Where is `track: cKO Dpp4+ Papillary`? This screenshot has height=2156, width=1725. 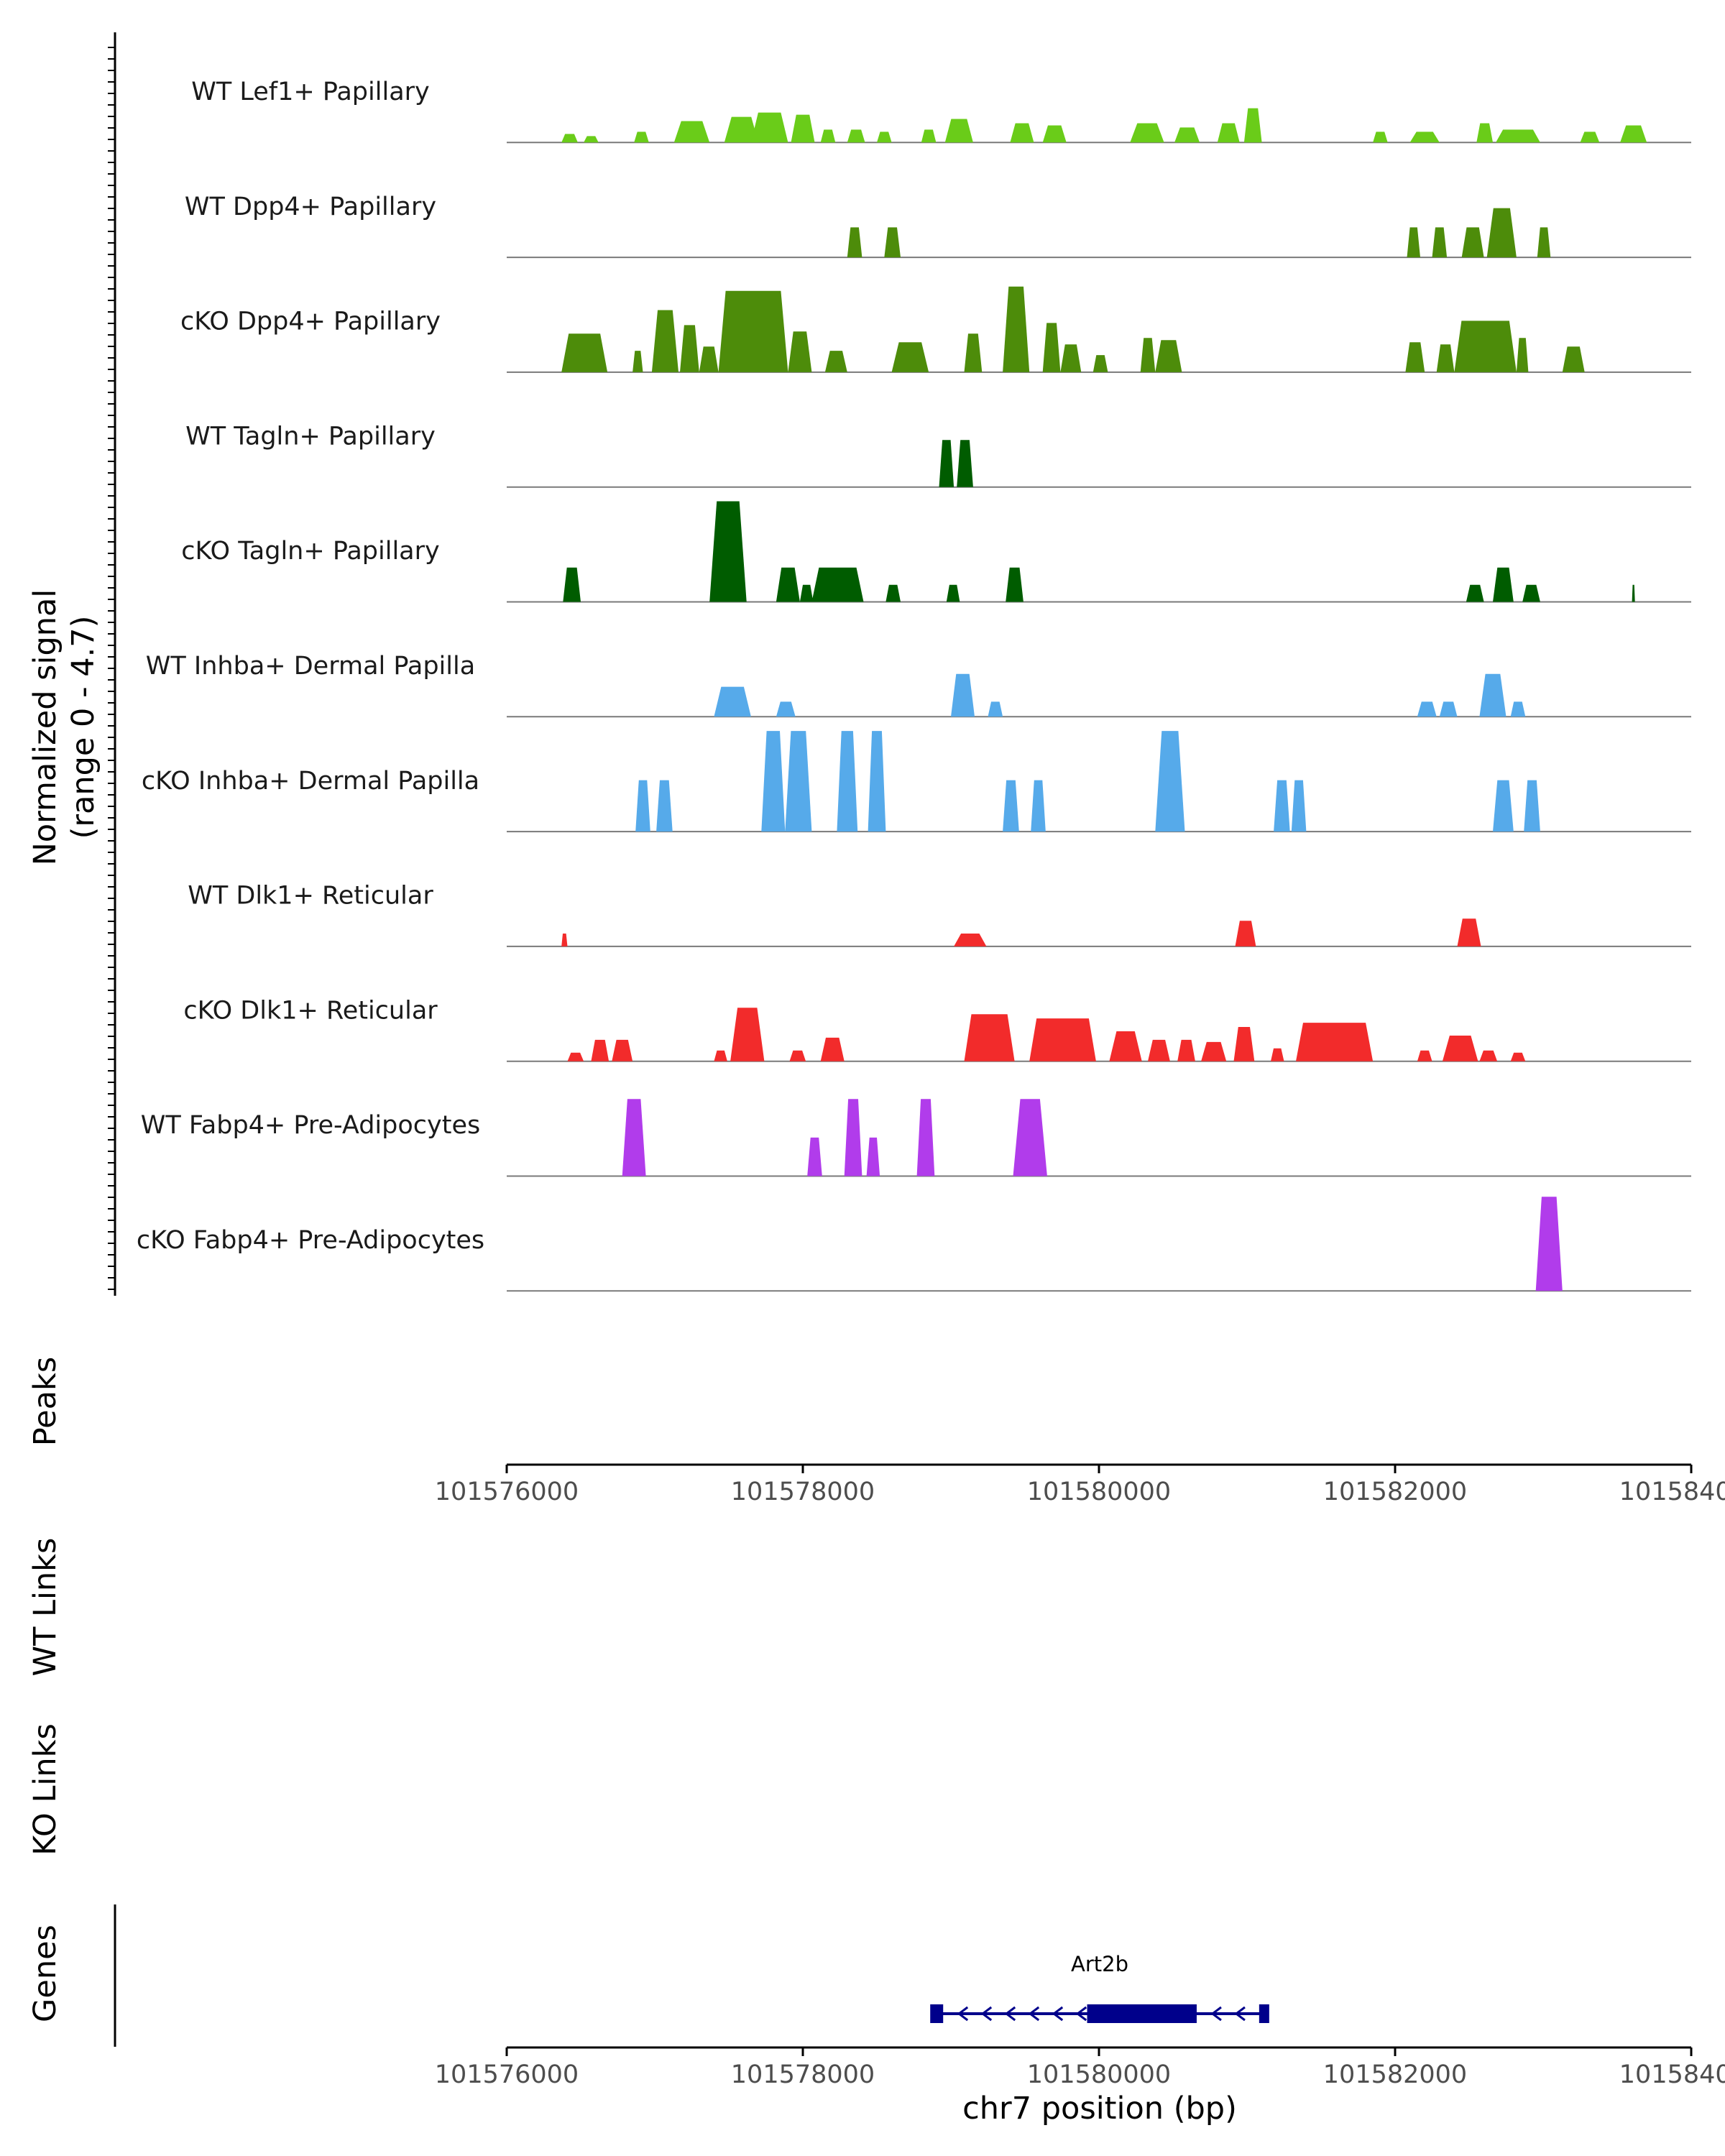
track: cKO Dpp4+ Papillary is located at coordinates (935, 329).